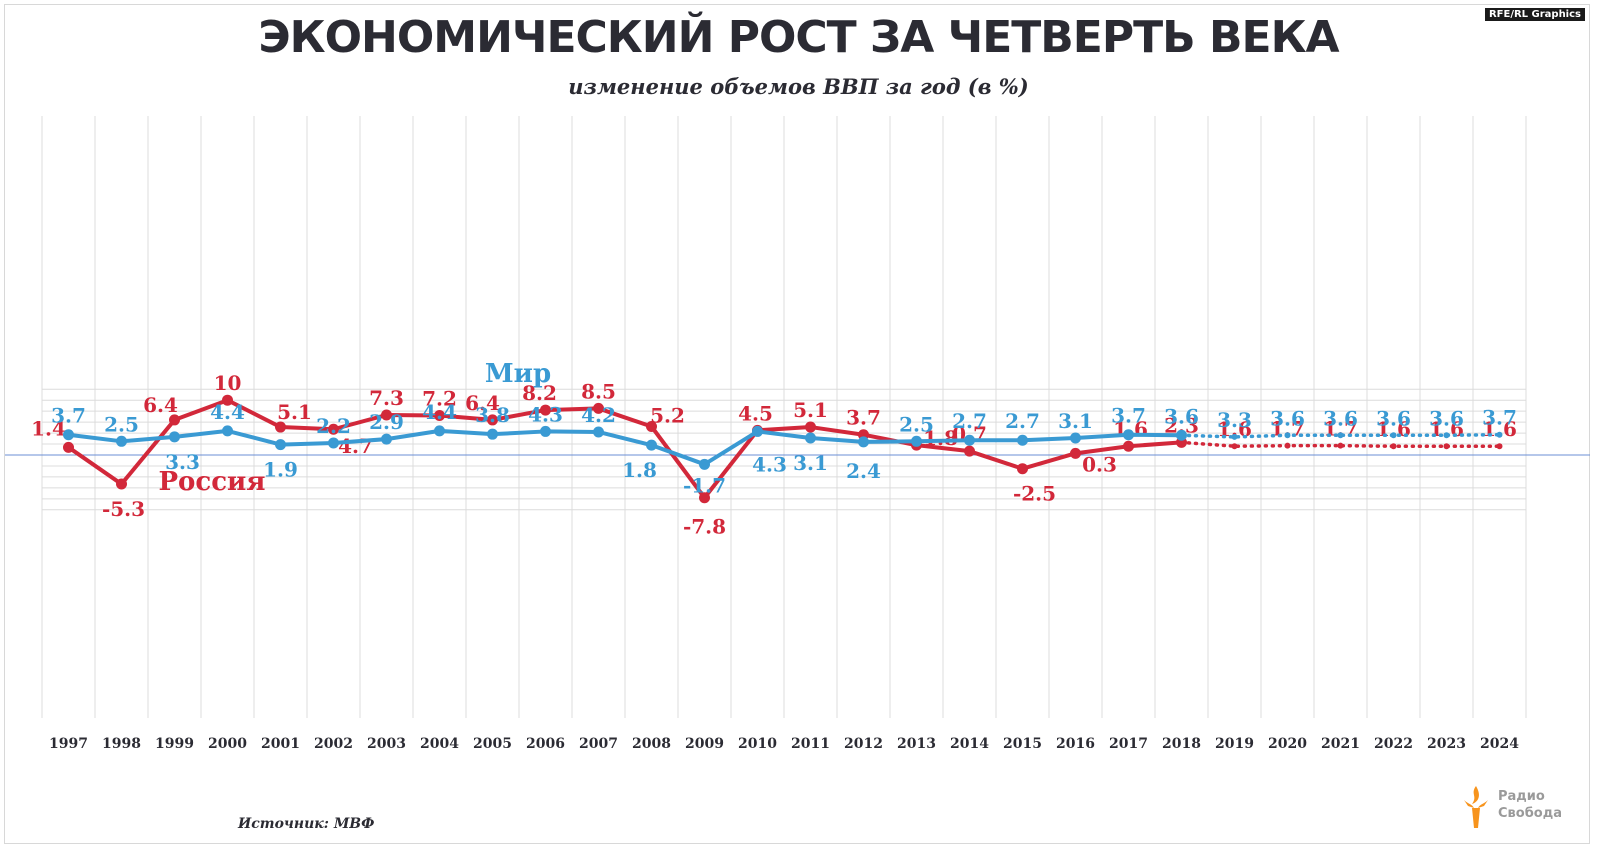 The height and width of the screenshot is (851, 1597). Describe the element at coordinates (1476, 807) in the screenshot. I see `torch-icon` at that location.